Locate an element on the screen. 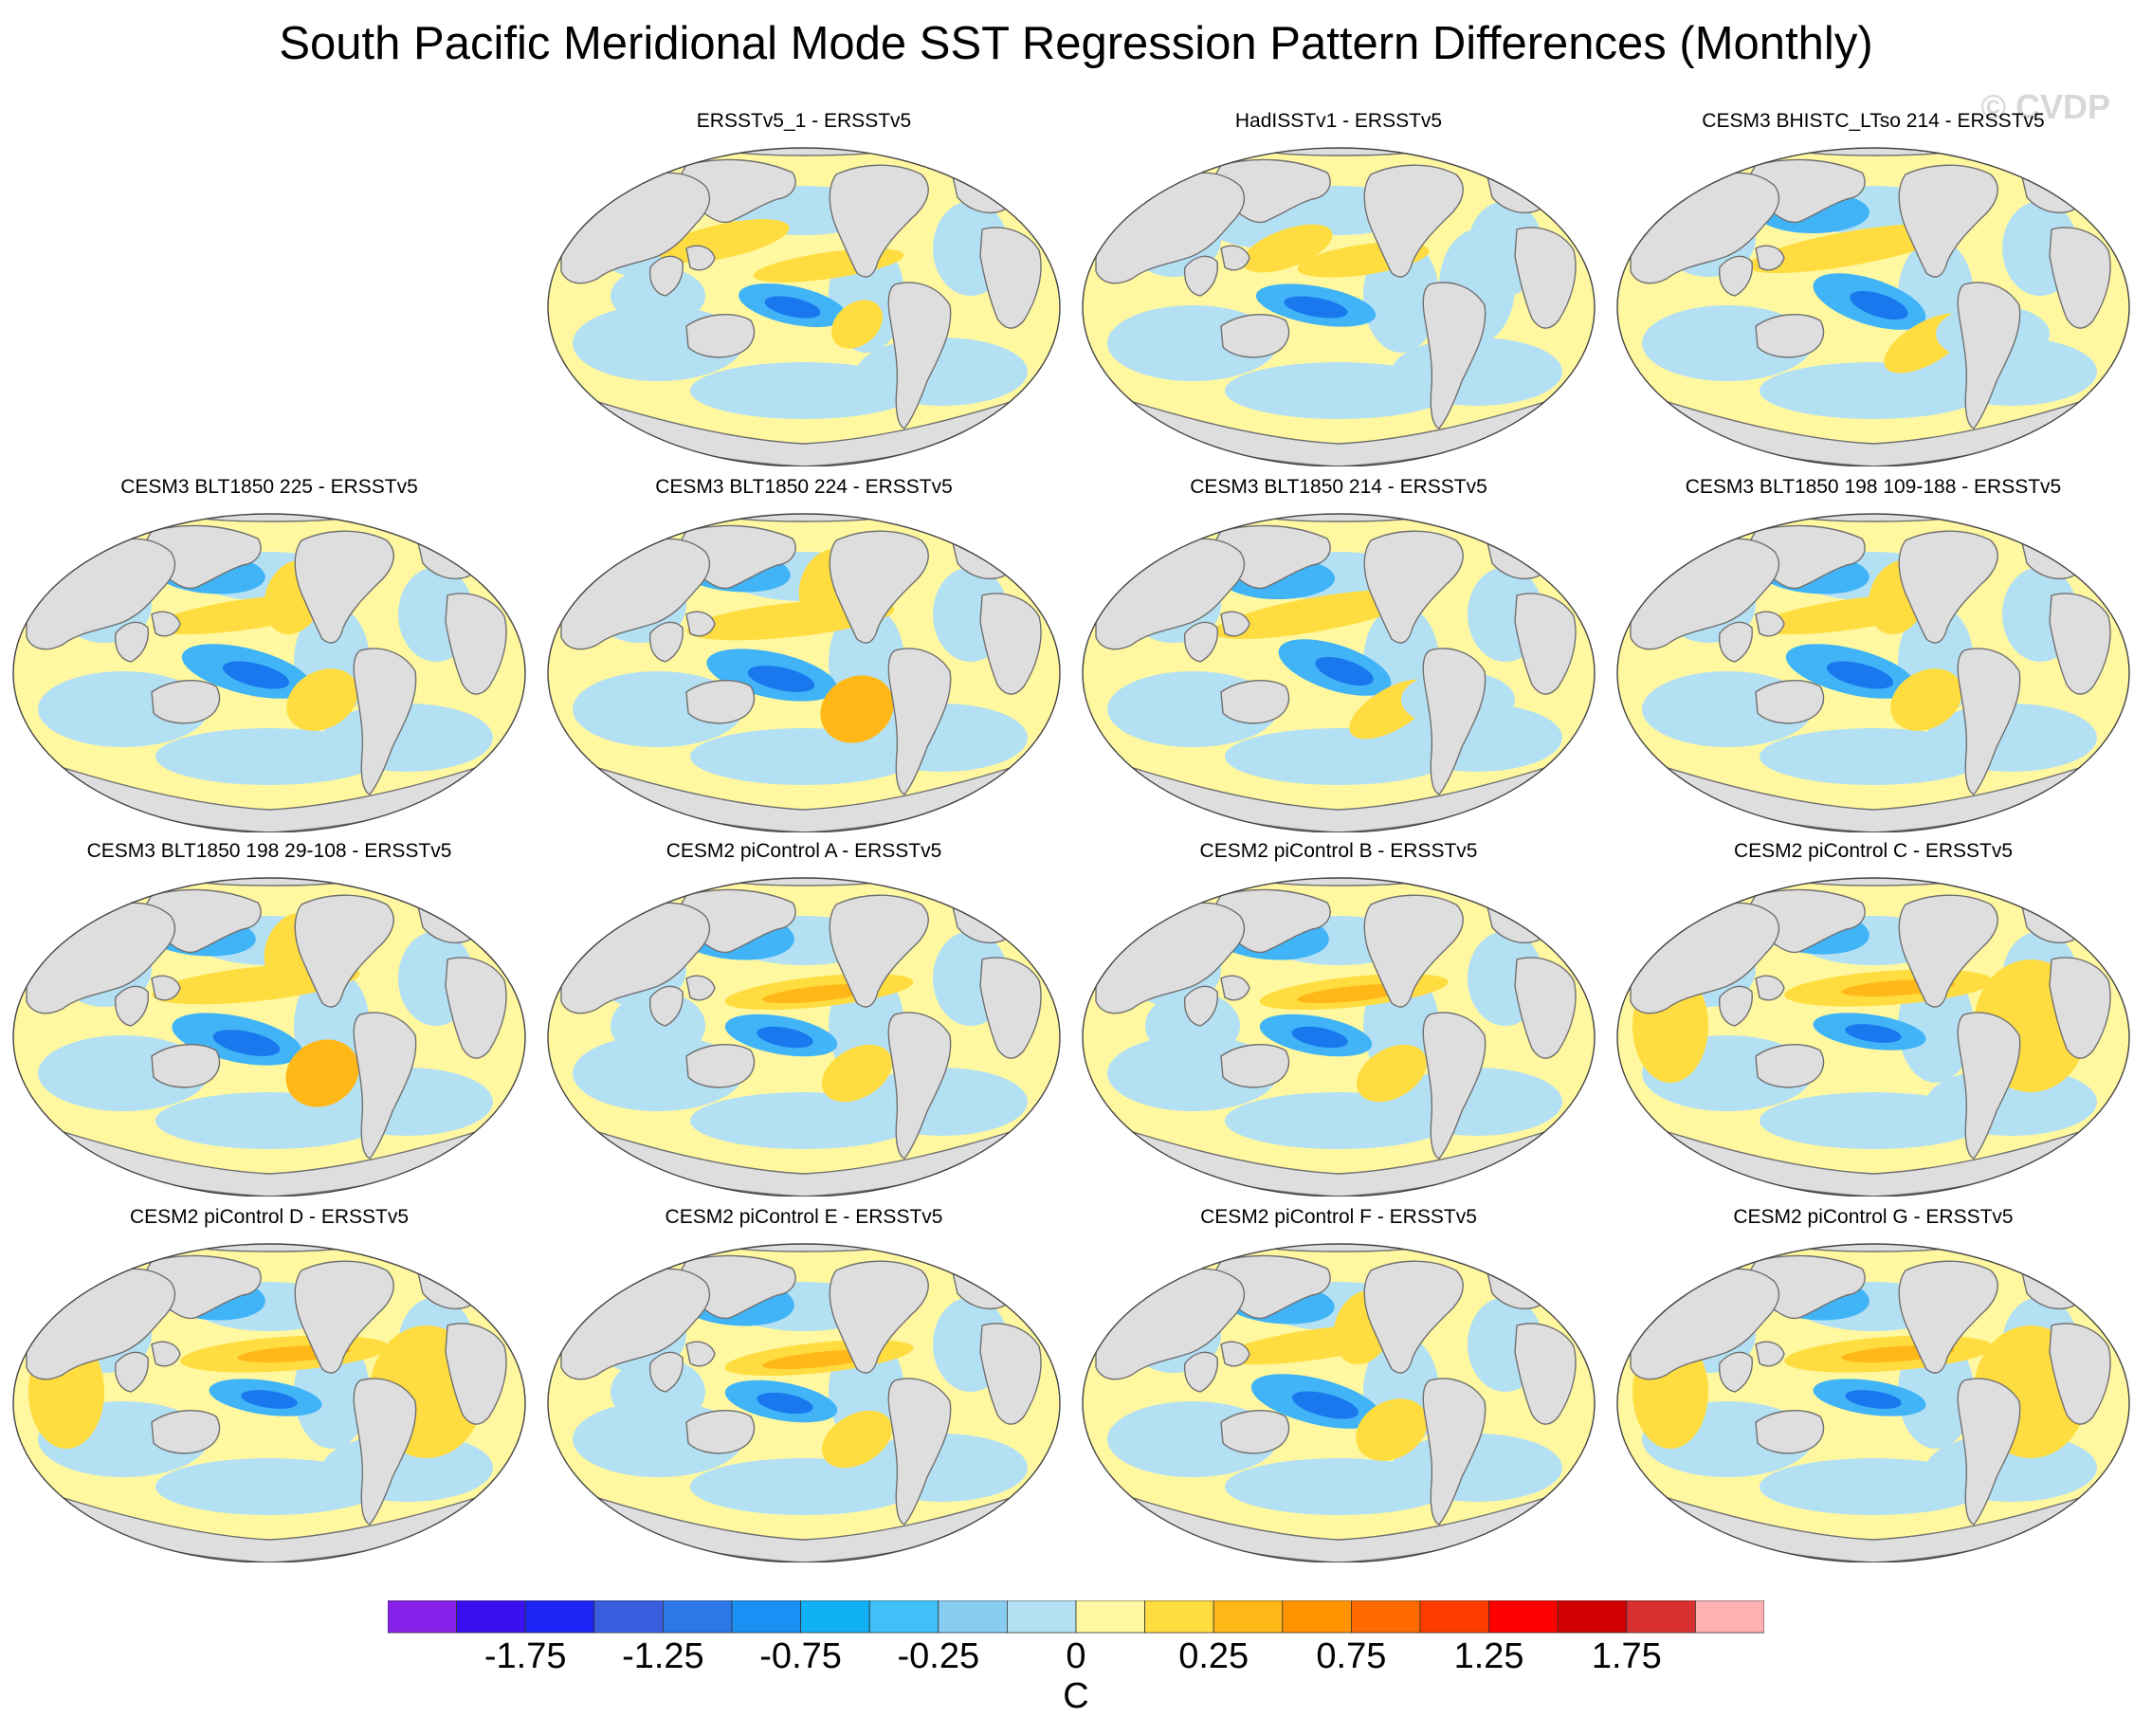 This screenshot has width=2152, height=1736. map-panel: CESM2 piControl B - ERSSTv5 is located at coordinates (1339, 1016).